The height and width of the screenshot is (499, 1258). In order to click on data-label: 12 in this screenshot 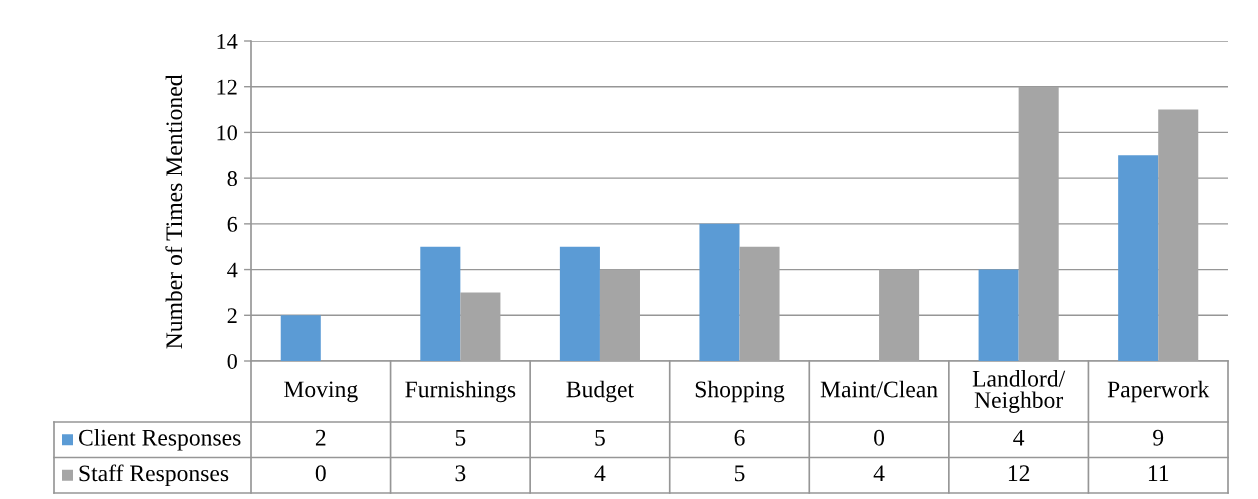, I will do `click(1019, 473)`.